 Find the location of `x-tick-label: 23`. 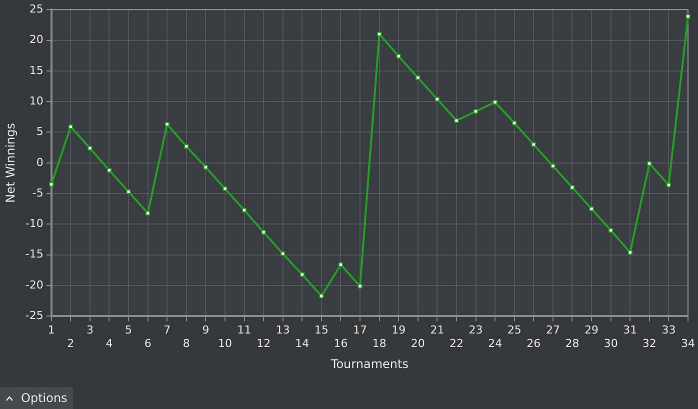

x-tick-label: 23 is located at coordinates (475, 330).